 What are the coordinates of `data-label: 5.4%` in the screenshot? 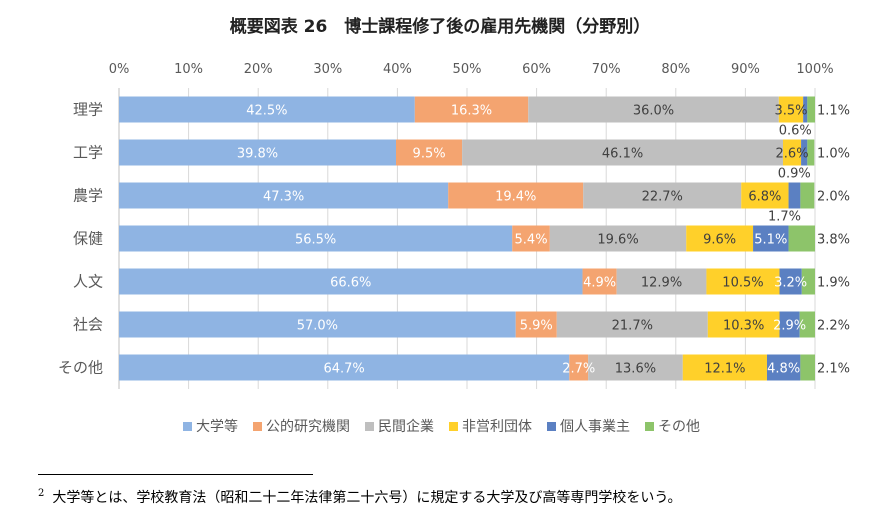 It's located at (531, 240).